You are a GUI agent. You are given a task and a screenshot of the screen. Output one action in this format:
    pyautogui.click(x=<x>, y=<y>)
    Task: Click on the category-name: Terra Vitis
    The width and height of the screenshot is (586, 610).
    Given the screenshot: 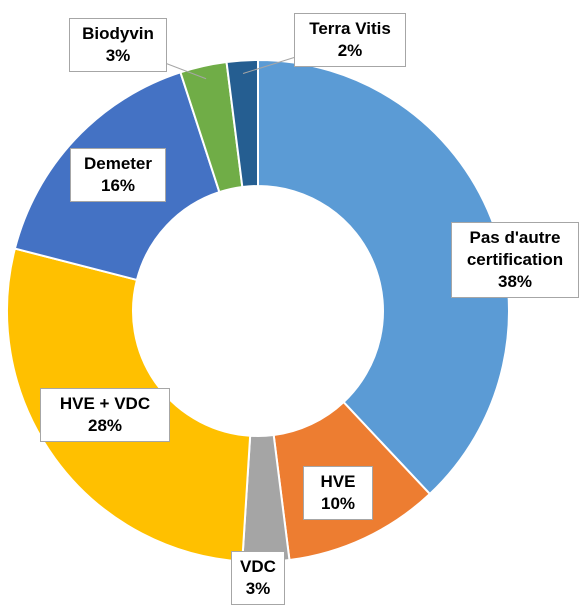 What is the action you would take?
    pyautogui.click(x=350, y=28)
    